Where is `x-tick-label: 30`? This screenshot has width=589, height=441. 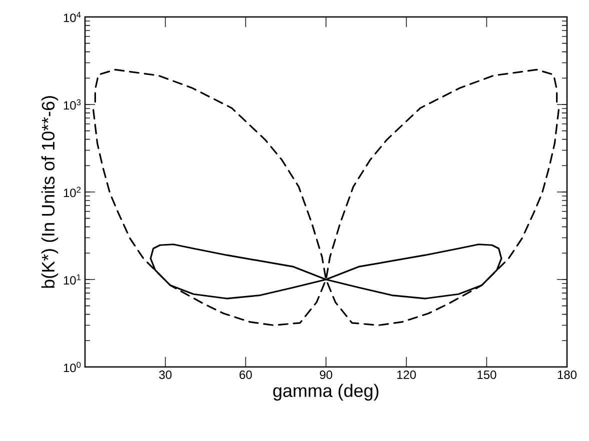
x-tick-label: 30 is located at coordinates (165, 375).